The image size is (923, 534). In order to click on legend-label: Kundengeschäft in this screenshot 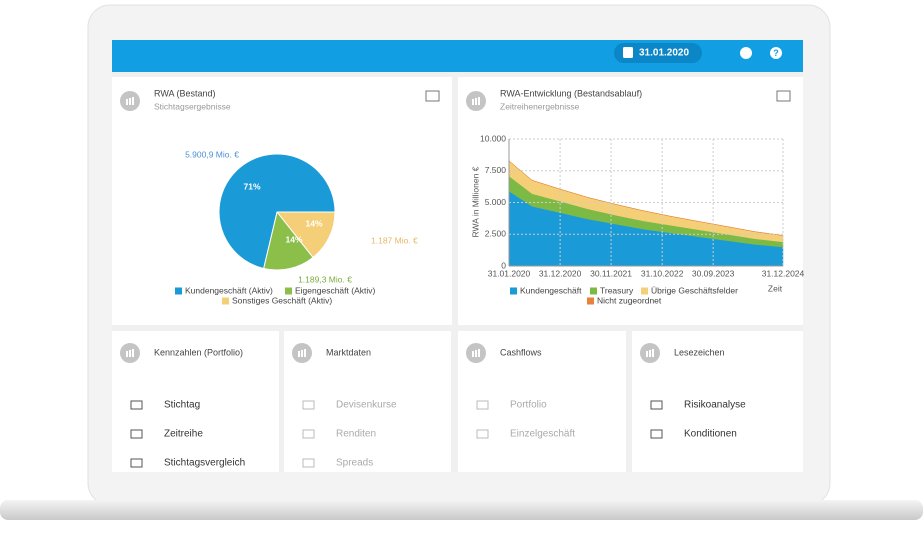, I will do `click(551, 290)`.